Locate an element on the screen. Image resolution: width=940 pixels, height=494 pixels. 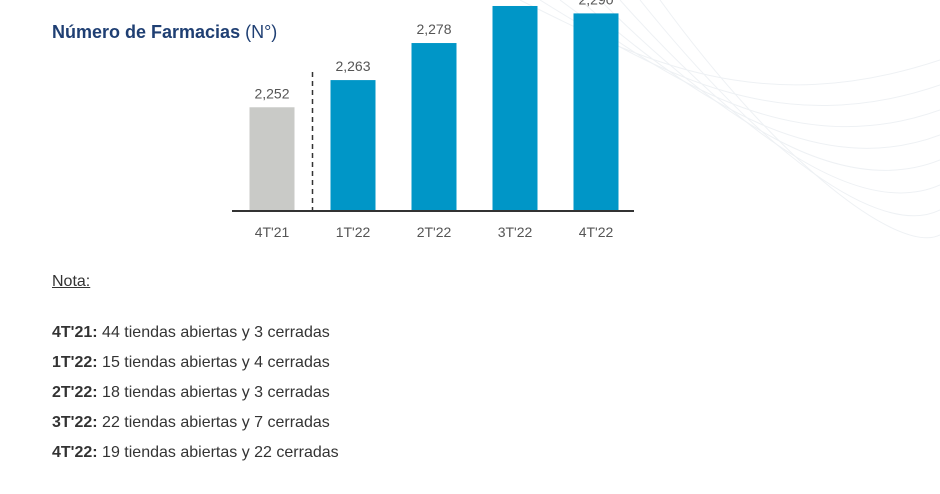
note-quarter: 1T'22: is located at coordinates (75, 362).